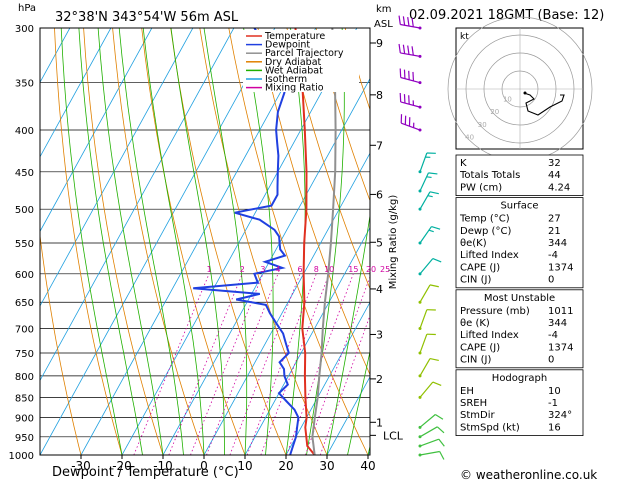 The width and height of the screenshot is (629, 486). Describe the element at coordinates (122, 466) in the screenshot. I see `x-tick-label: -20` at that location.